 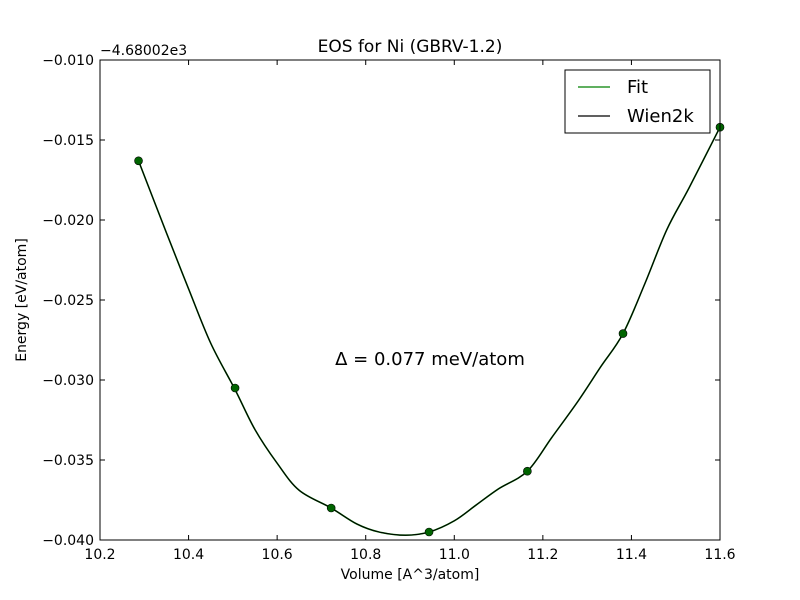 What do you see at coordinates (68, 61) in the screenshot?
I see `y-tick-label: −0.010` at bounding box center [68, 61].